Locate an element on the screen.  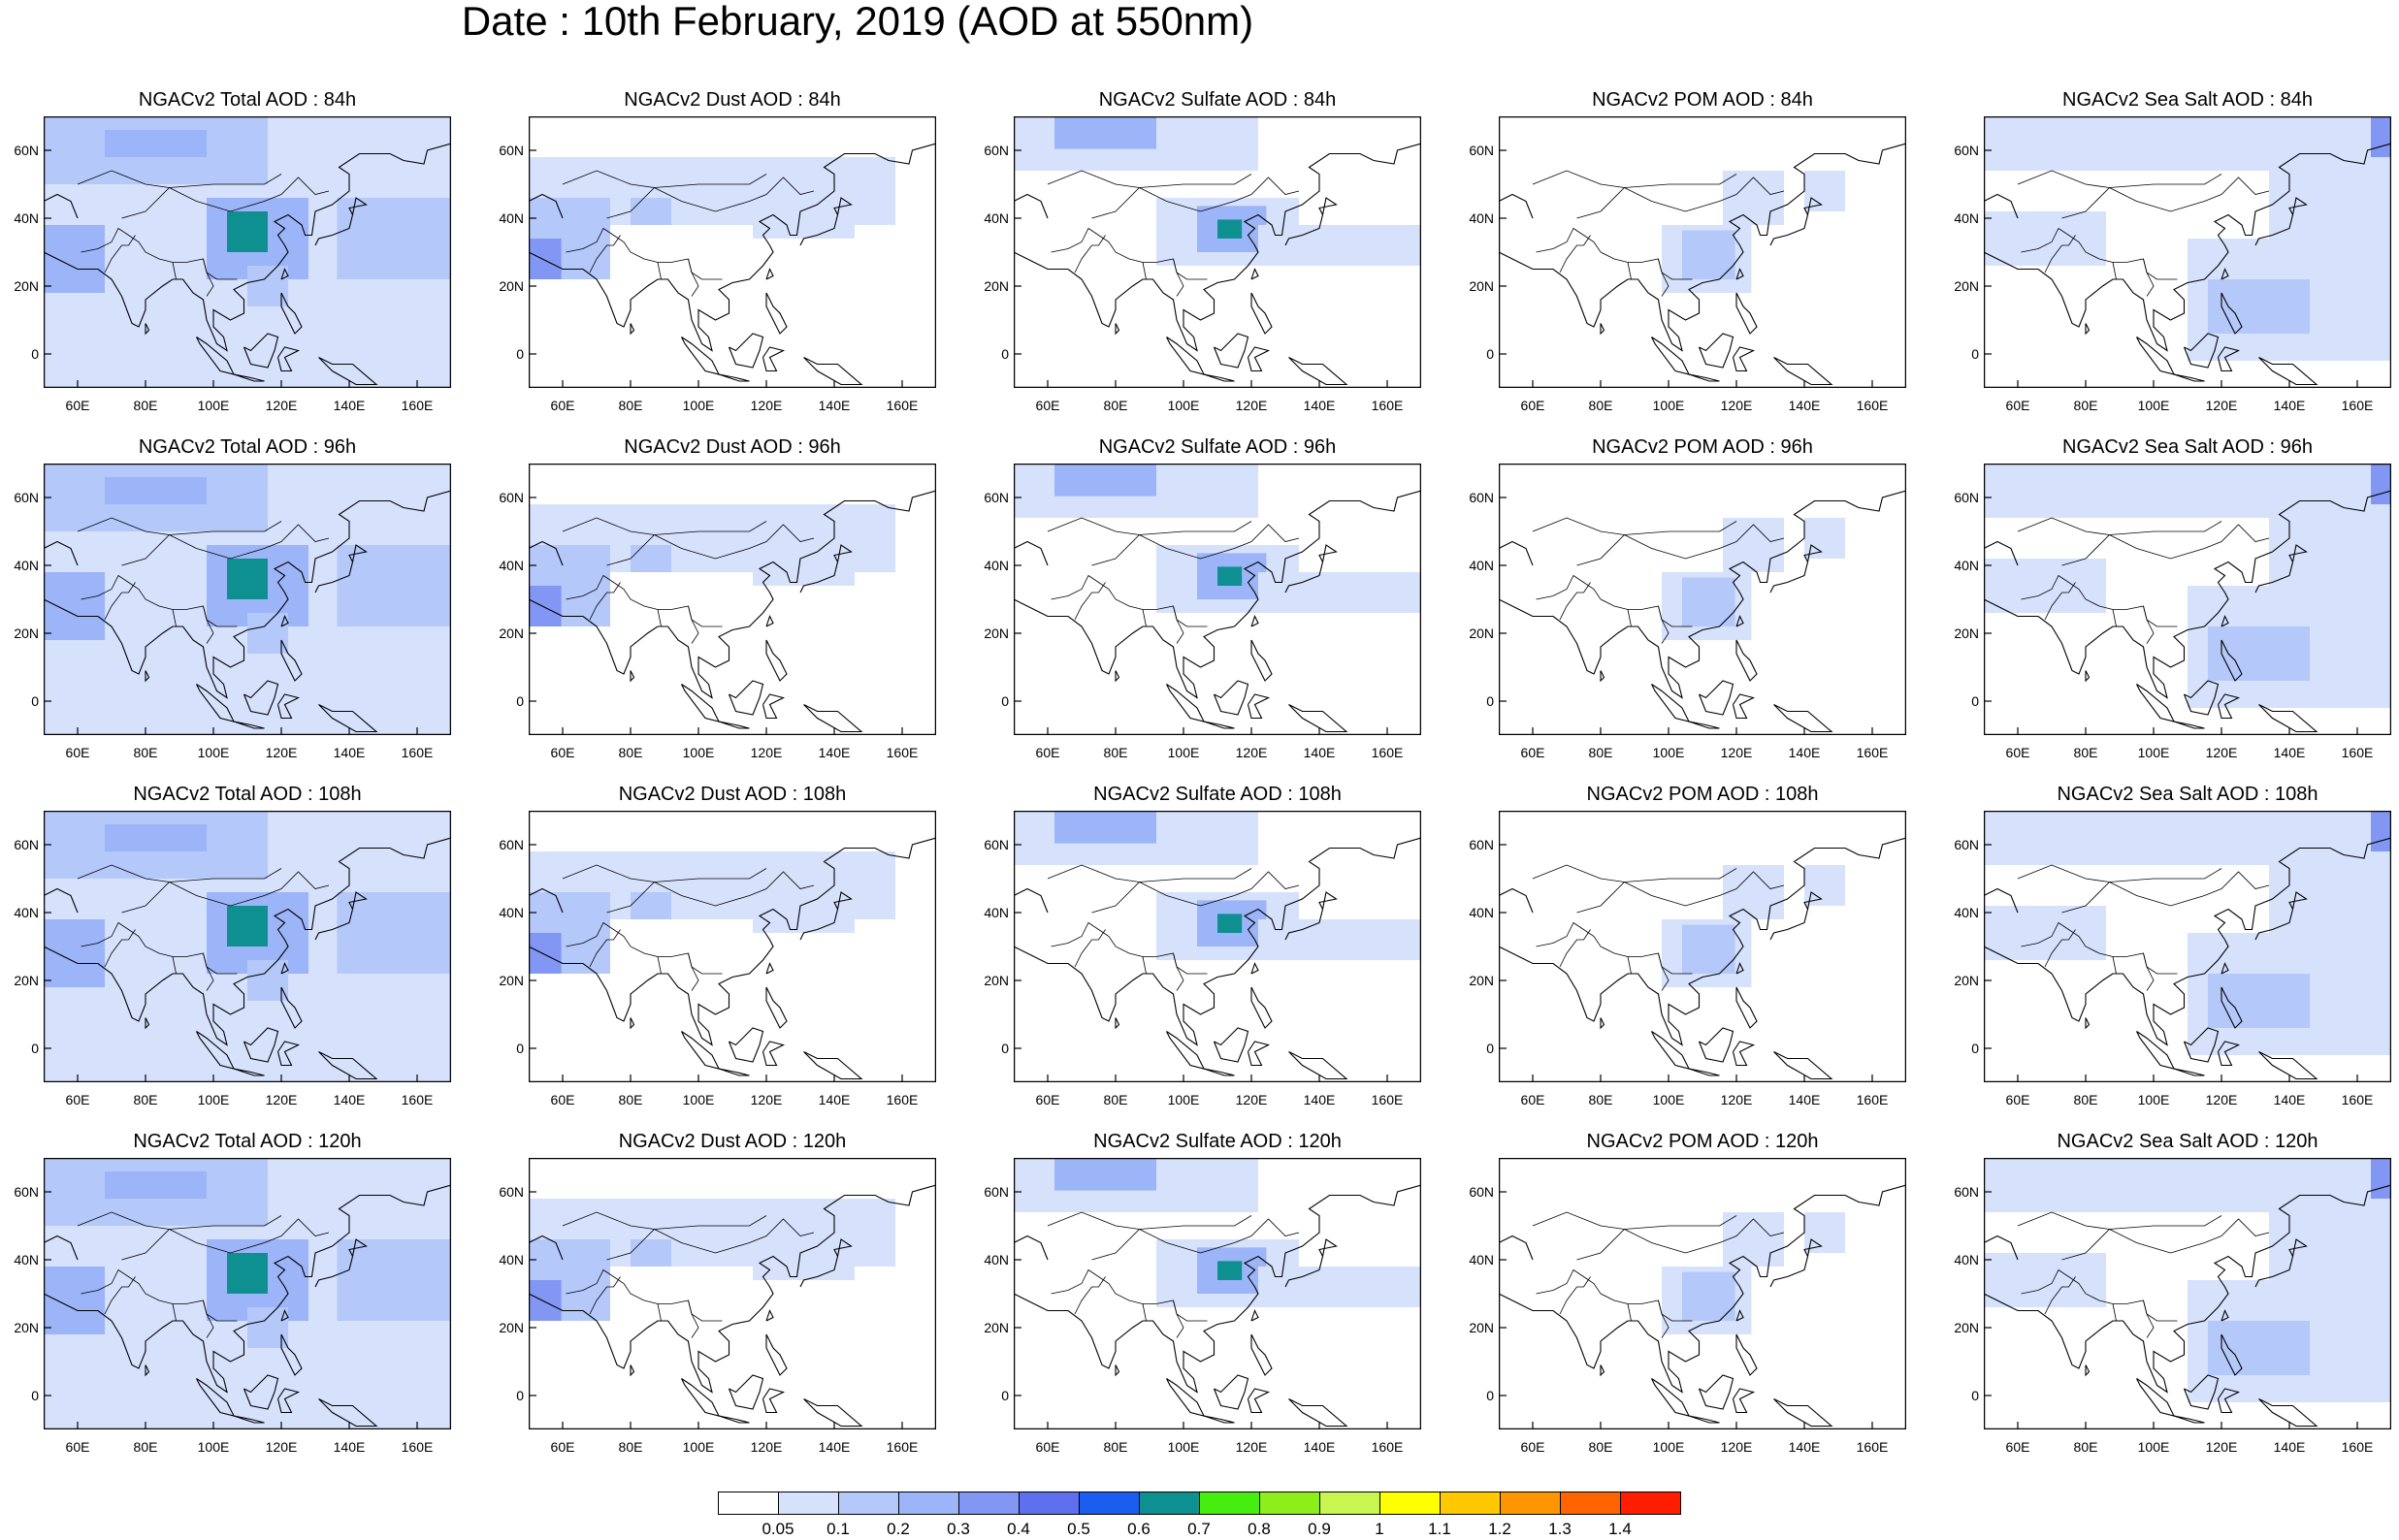
panel-title: NGACv2 Total AOD : 120h is located at coordinates (248, 1141).